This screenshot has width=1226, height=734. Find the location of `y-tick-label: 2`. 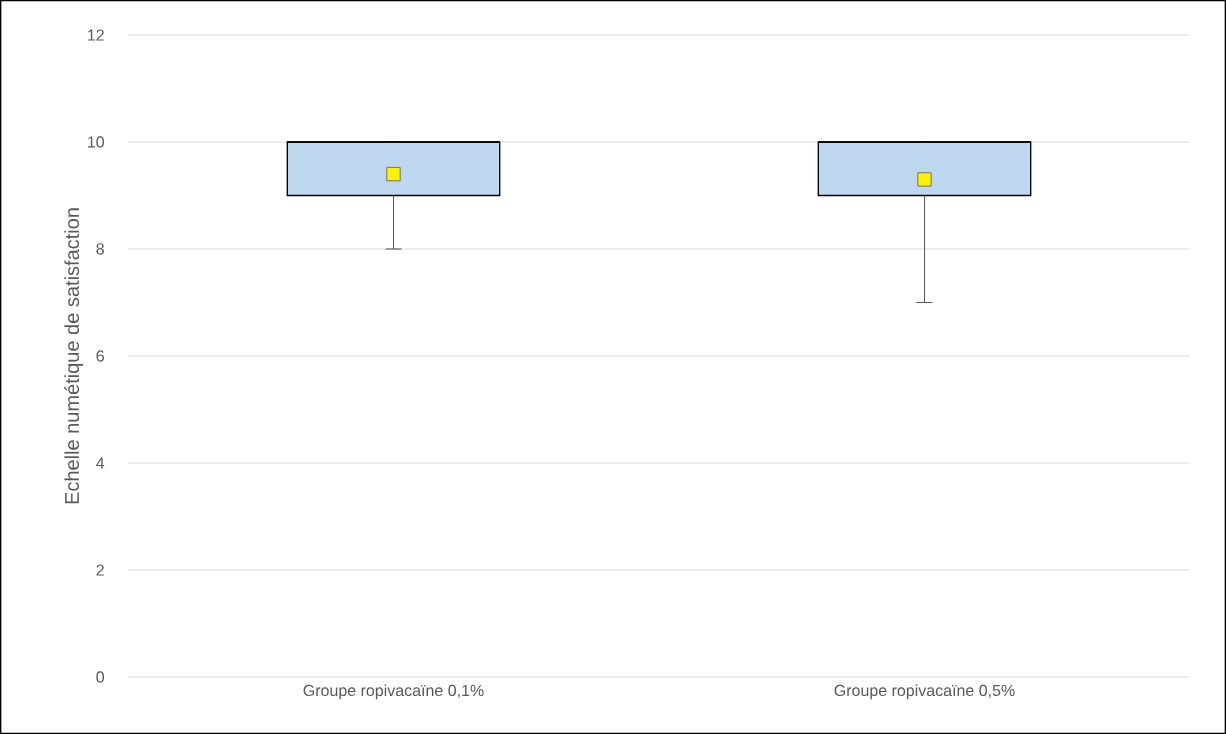

y-tick-label: 2 is located at coordinates (100, 570).